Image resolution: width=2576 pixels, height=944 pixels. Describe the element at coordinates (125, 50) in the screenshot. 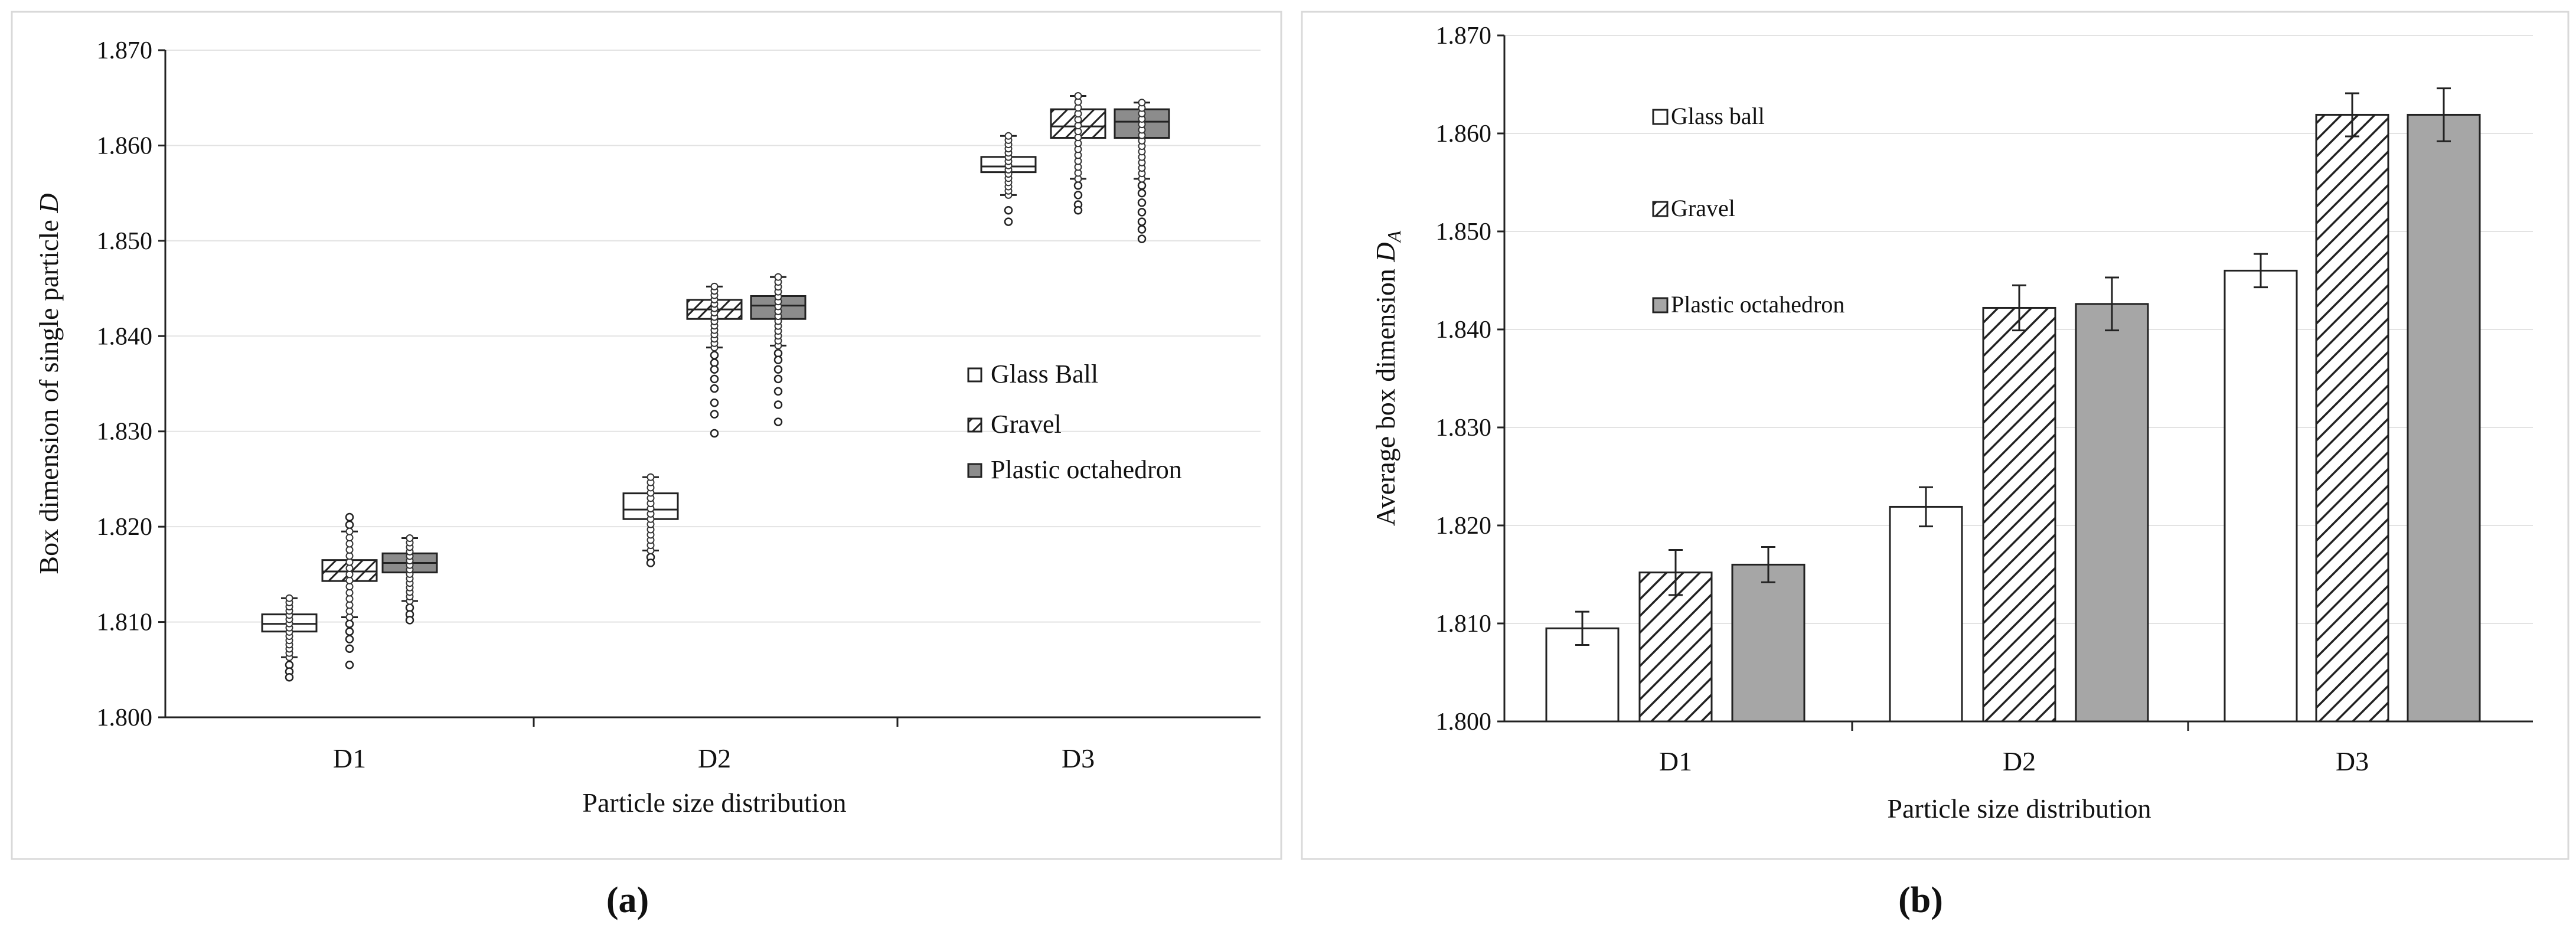

I see `chart-a-y-tick-label: 1.870` at that location.